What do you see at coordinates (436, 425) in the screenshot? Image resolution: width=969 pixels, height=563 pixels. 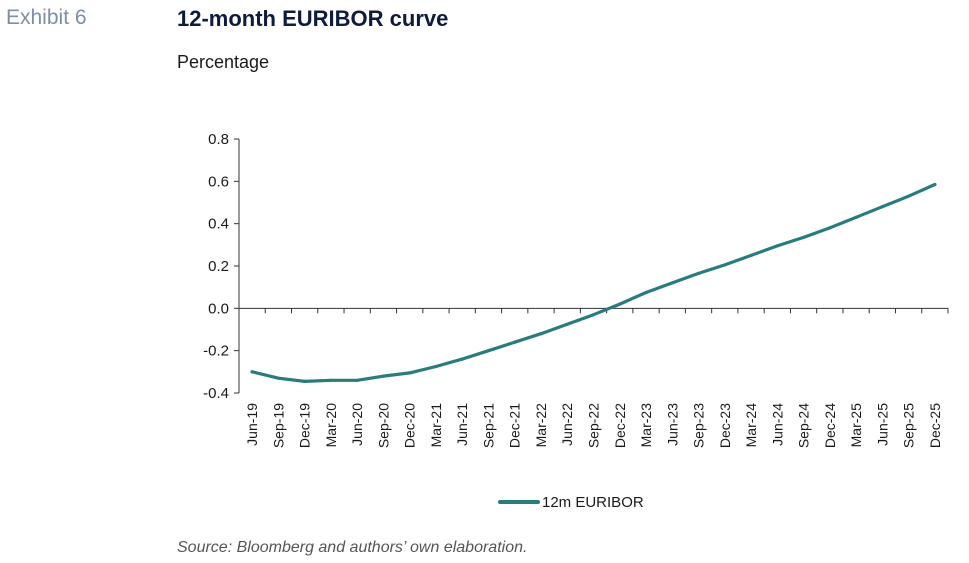 I see `x-tick-label: Mar-21` at bounding box center [436, 425].